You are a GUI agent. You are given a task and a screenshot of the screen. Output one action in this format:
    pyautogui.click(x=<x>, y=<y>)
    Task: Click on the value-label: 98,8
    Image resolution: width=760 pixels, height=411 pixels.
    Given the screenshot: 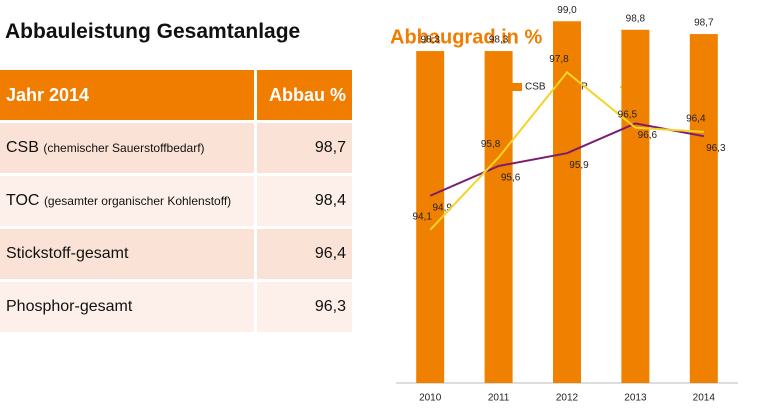 What is the action you would take?
    pyautogui.click(x=636, y=18)
    